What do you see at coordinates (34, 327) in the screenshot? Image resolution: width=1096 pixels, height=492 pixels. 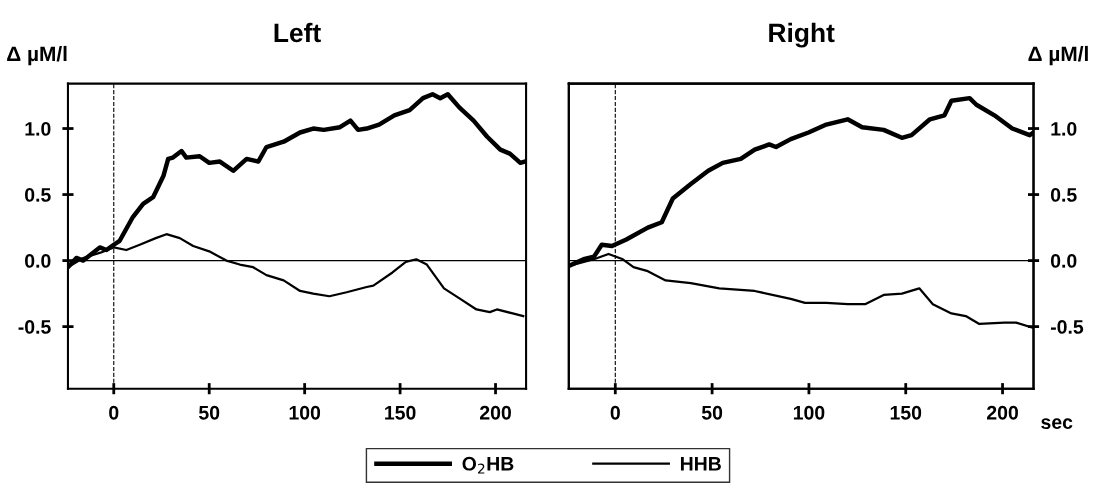 I see `y-tick-label: -0.5` at bounding box center [34, 327].